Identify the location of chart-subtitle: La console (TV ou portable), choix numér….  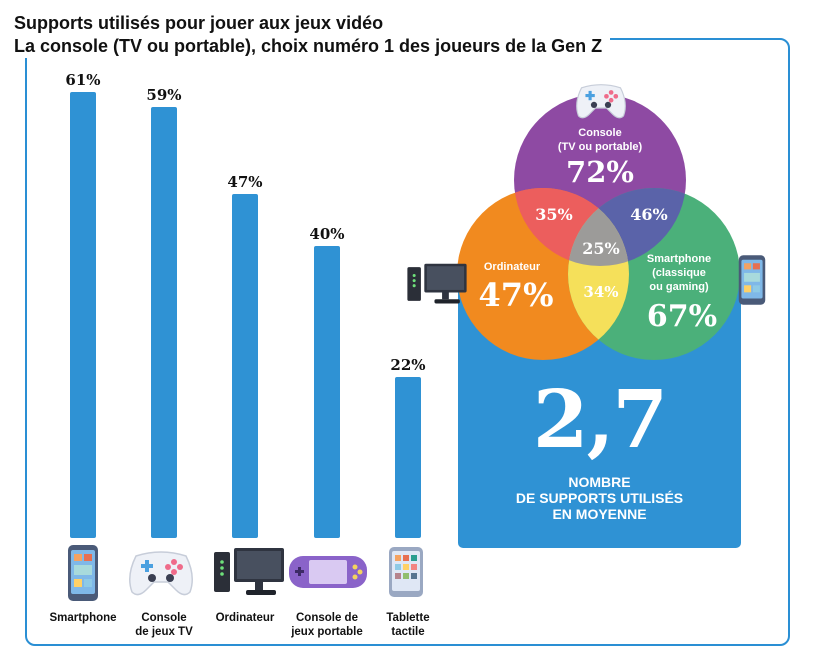
(308, 46).